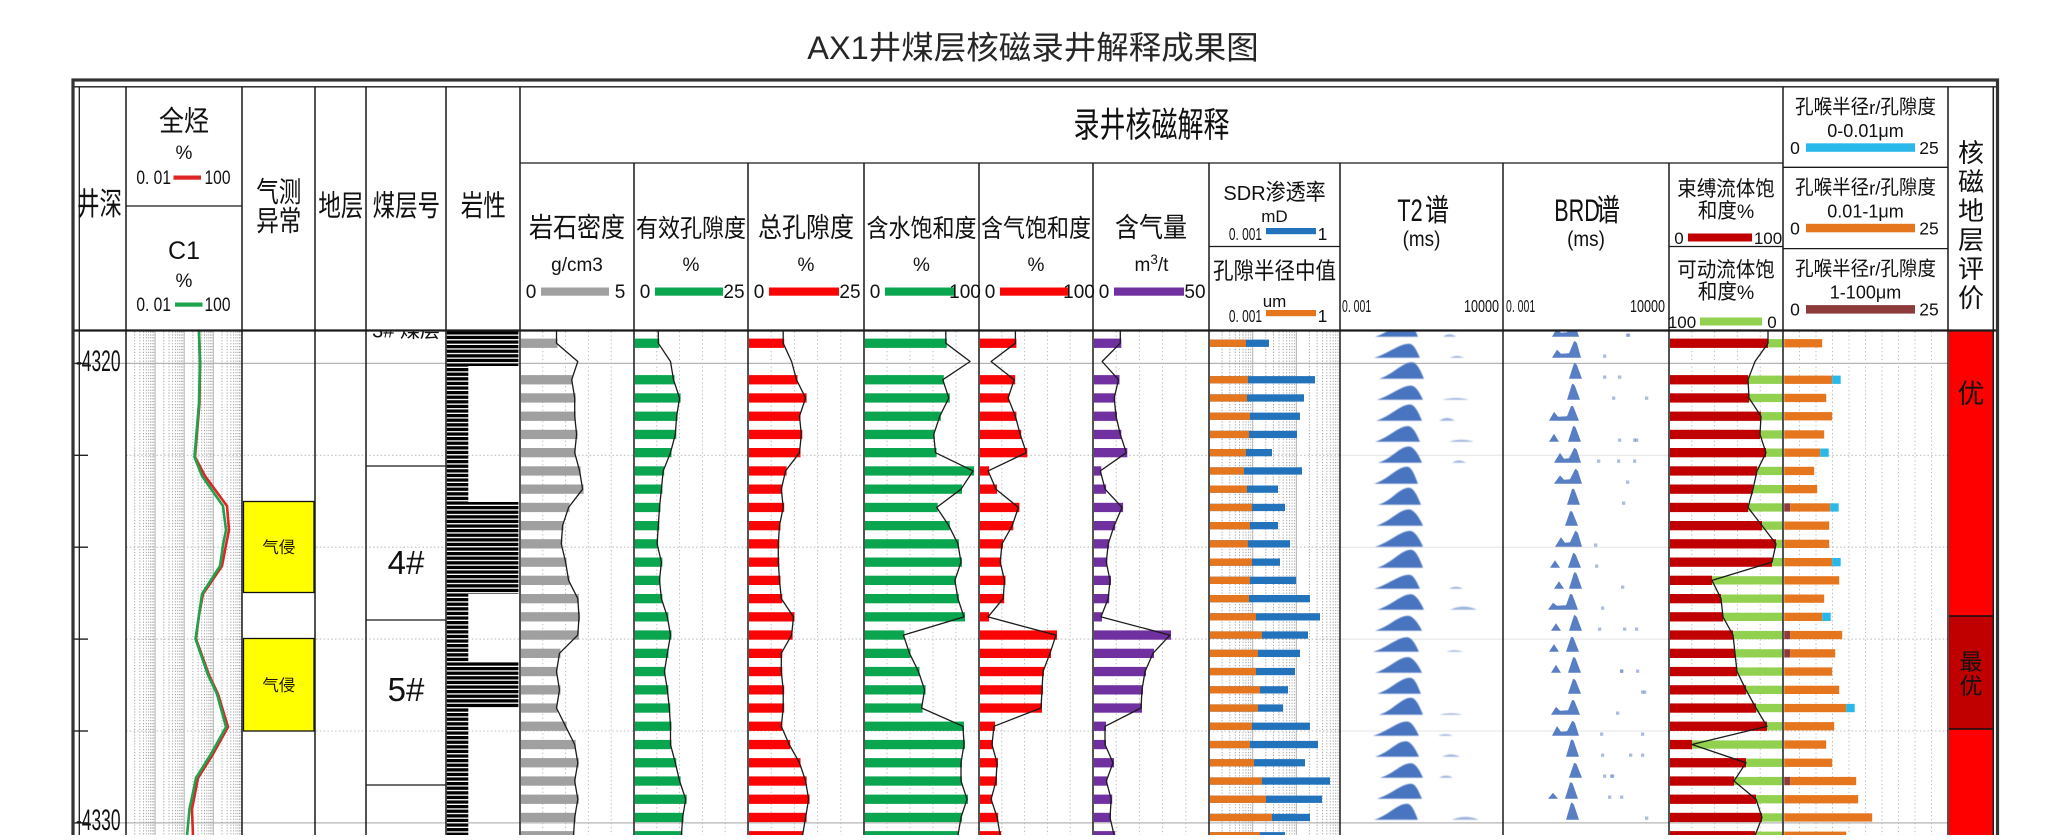  Describe the element at coordinates (620, 292) in the screenshot. I see `svg-text: 5` at that location.